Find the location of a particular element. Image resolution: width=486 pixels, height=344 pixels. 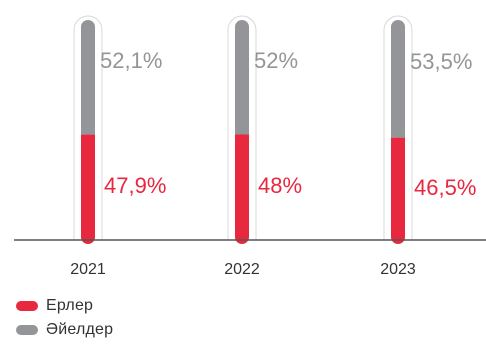

legend-item-women: Әйелдер is located at coordinates (64, 330).